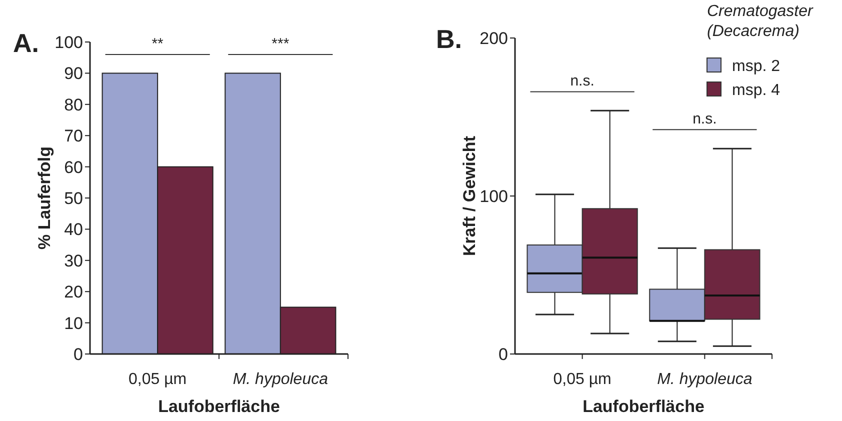 The height and width of the screenshot is (421, 842). What do you see at coordinates (494, 38) in the screenshot?
I see `y-tick-label: 200` at bounding box center [494, 38].